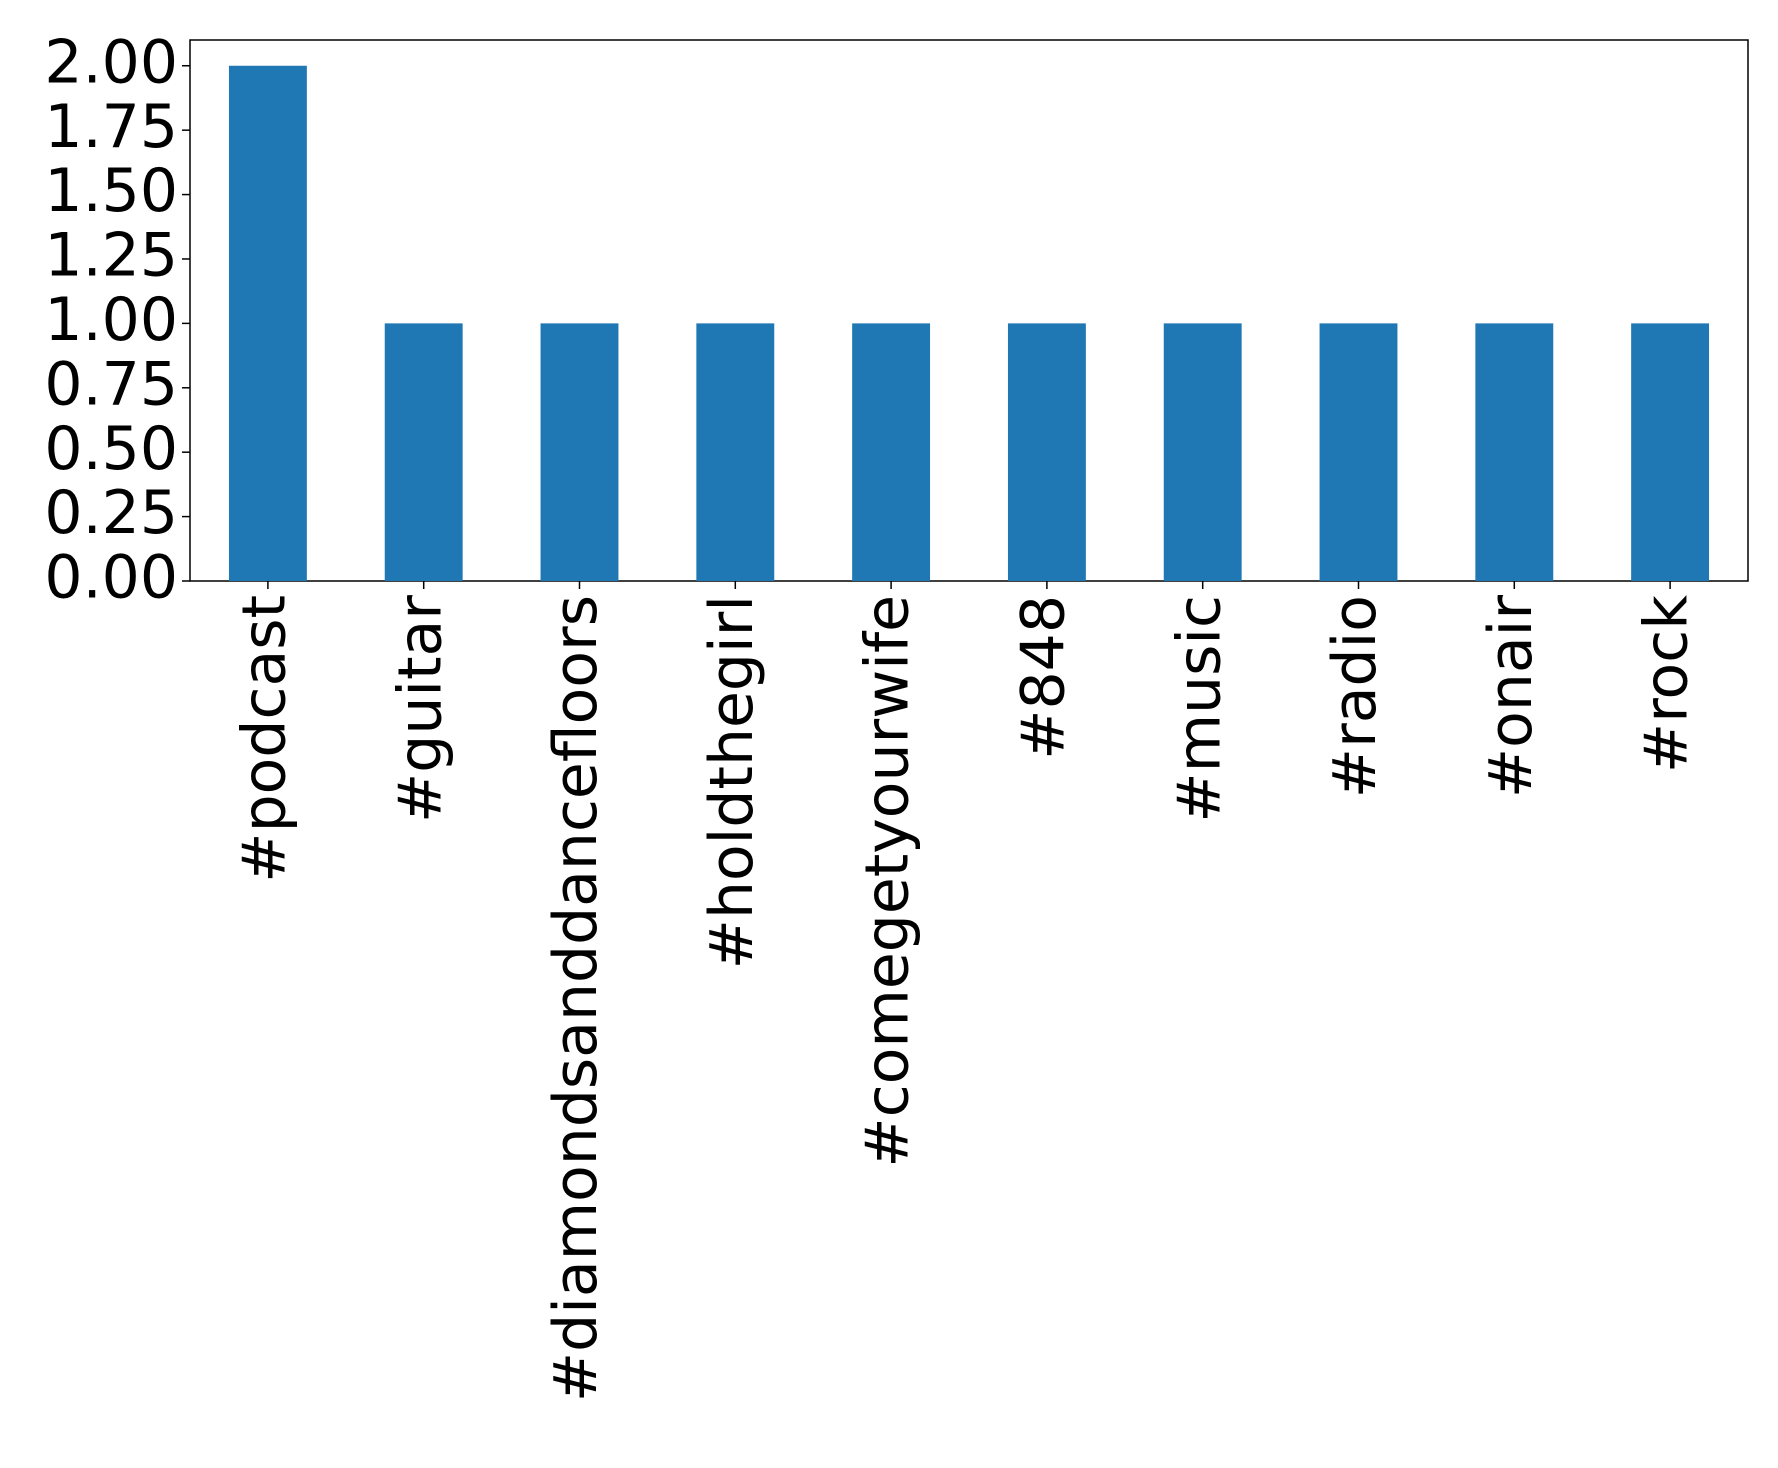 The image size is (1778, 1468). I want to click on y-tick-label: 1.25, so click(111, 256).